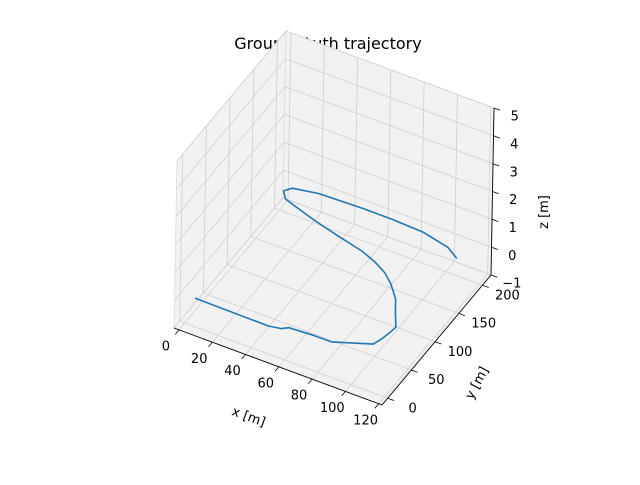 This screenshot has height=485, width=640. What do you see at coordinates (507, 295) in the screenshot?
I see `y-tick-label: 200` at bounding box center [507, 295].